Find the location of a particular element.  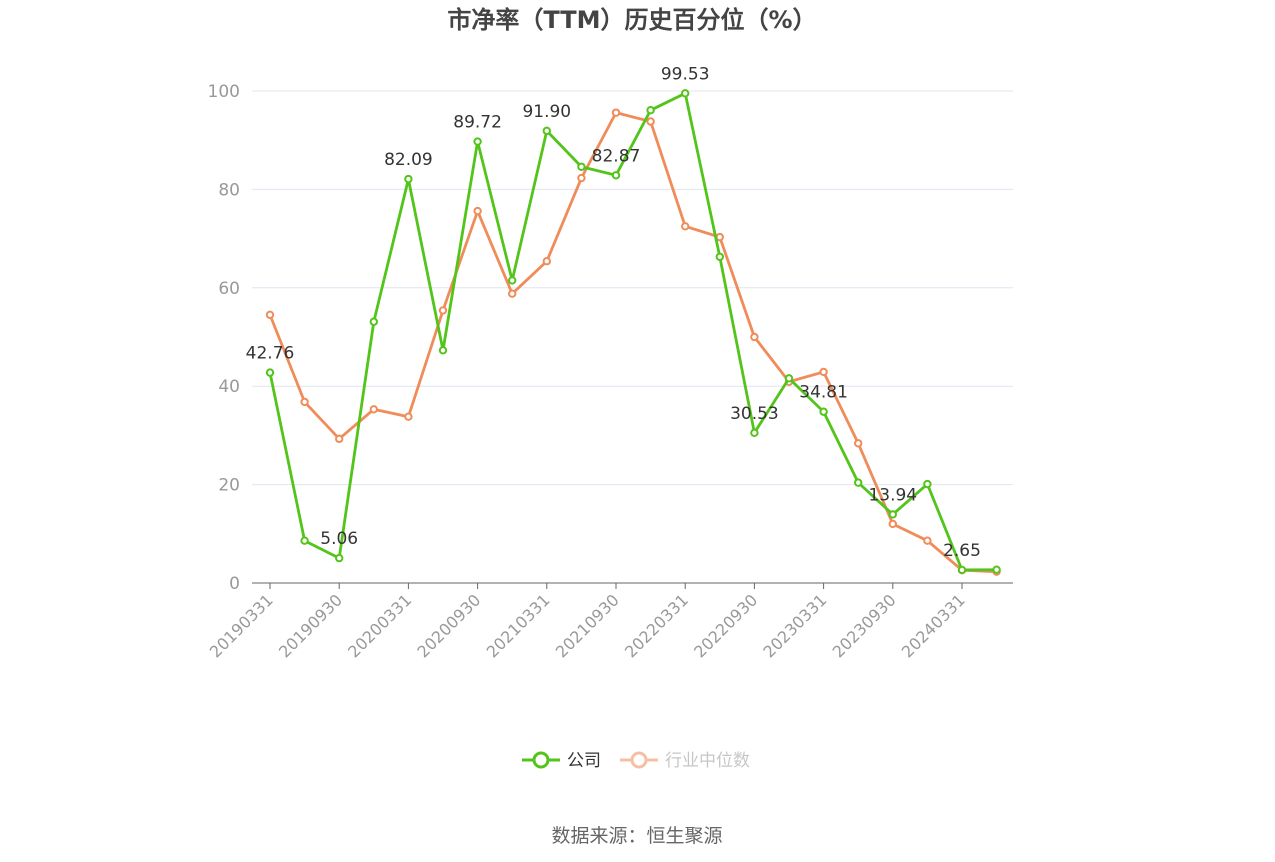

y-axis: 0 20 40 60 80 100 is located at coordinates (224, 338).